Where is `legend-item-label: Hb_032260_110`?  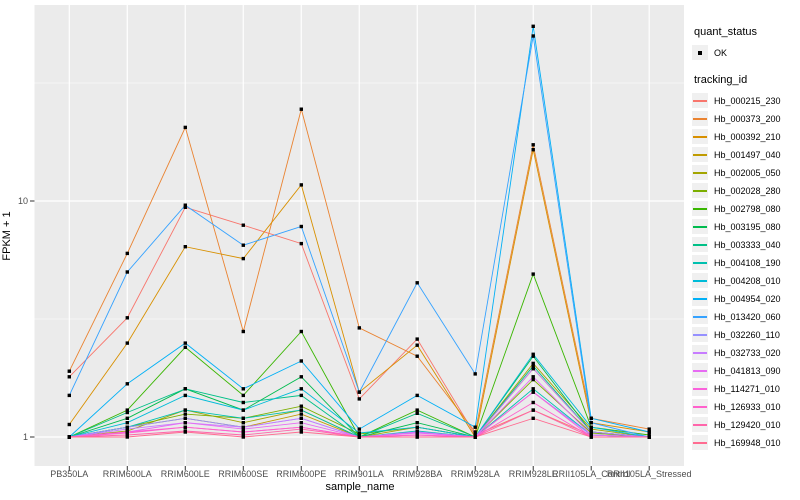
legend-item-label: Hb_032260_110 is located at coordinates (747, 334).